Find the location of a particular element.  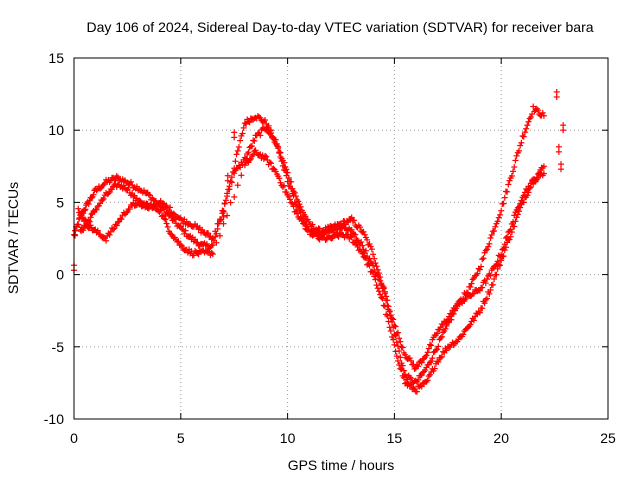

y-tick-label: -10 is located at coordinates (54, 419).